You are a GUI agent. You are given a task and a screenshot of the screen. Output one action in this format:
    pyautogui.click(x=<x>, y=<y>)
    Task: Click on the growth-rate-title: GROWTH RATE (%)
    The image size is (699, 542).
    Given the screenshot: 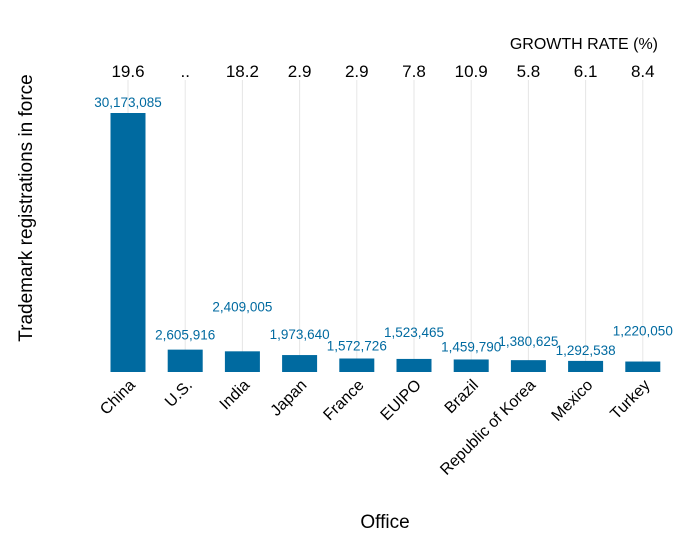 What is the action you would take?
    pyautogui.click(x=584, y=44)
    